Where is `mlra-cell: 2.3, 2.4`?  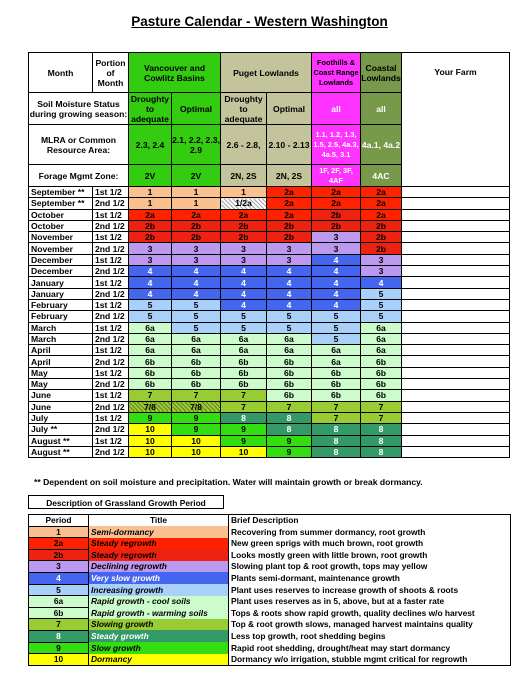
mlra-cell: 2.3, 2.4 is located at coordinates (150, 144).